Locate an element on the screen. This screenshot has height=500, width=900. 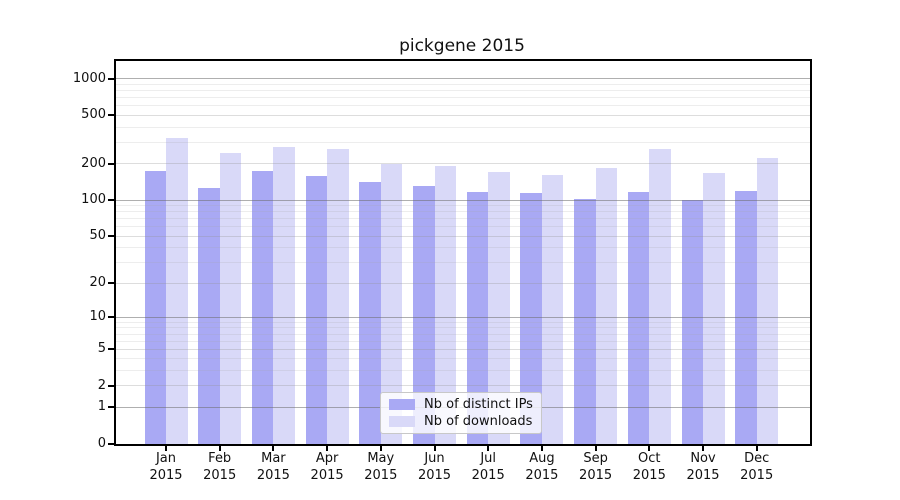
bar-distinct-ips-oct is located at coordinates (638, 318).